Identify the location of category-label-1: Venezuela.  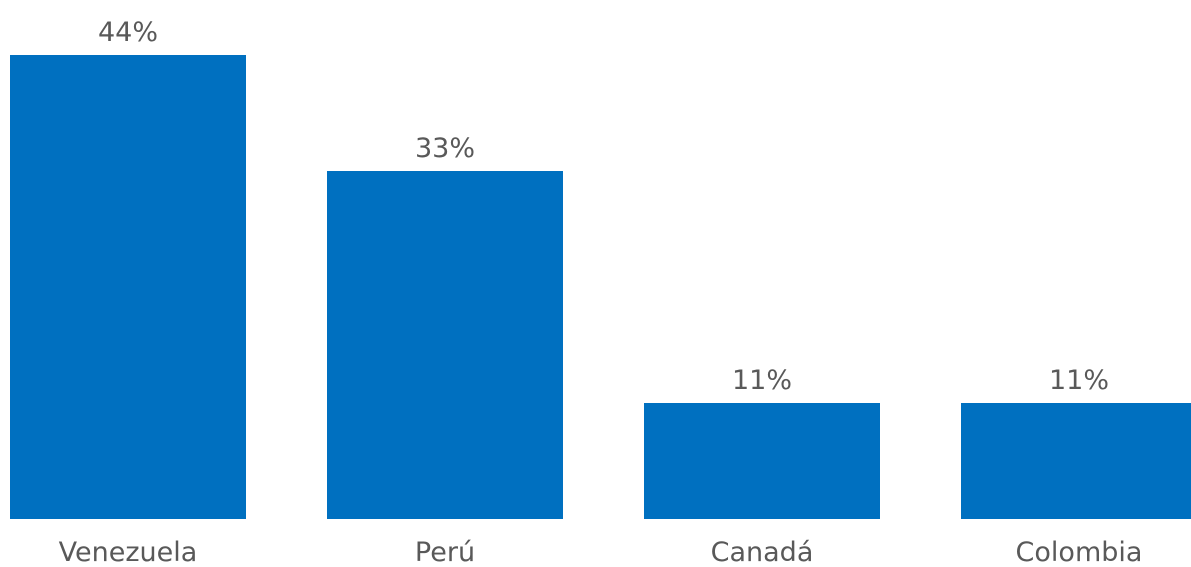
(128, 552).